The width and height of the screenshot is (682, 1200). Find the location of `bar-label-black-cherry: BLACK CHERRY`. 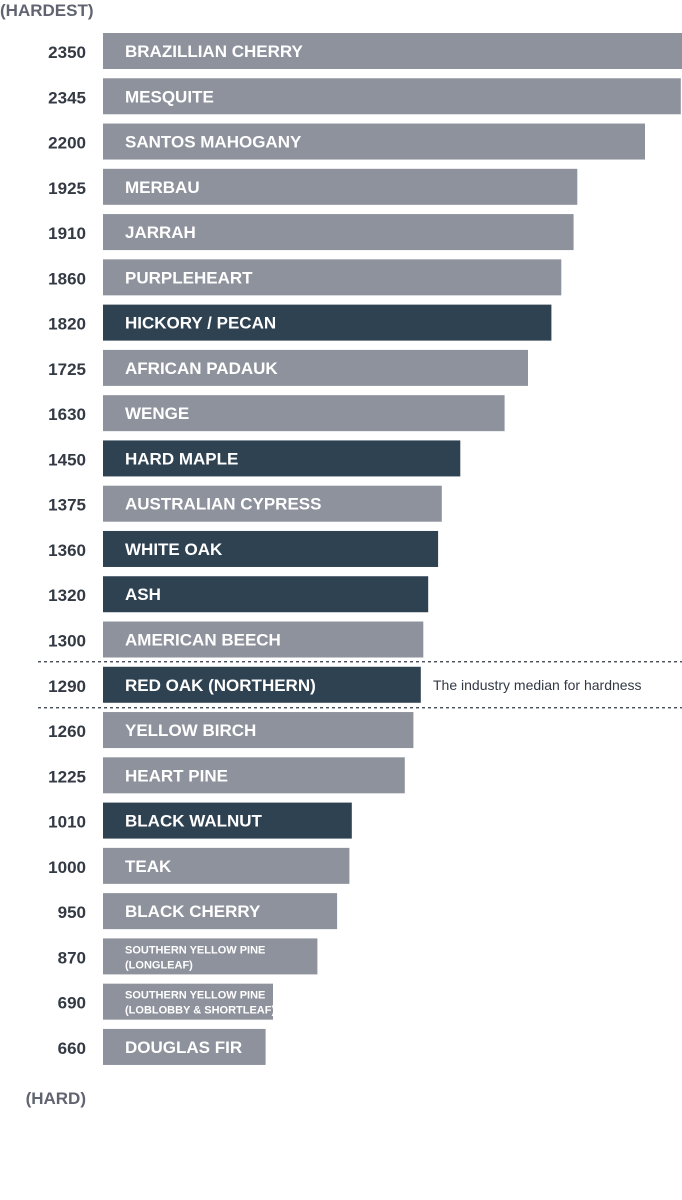

bar-label-black-cherry: BLACK CHERRY is located at coordinates (193, 911).